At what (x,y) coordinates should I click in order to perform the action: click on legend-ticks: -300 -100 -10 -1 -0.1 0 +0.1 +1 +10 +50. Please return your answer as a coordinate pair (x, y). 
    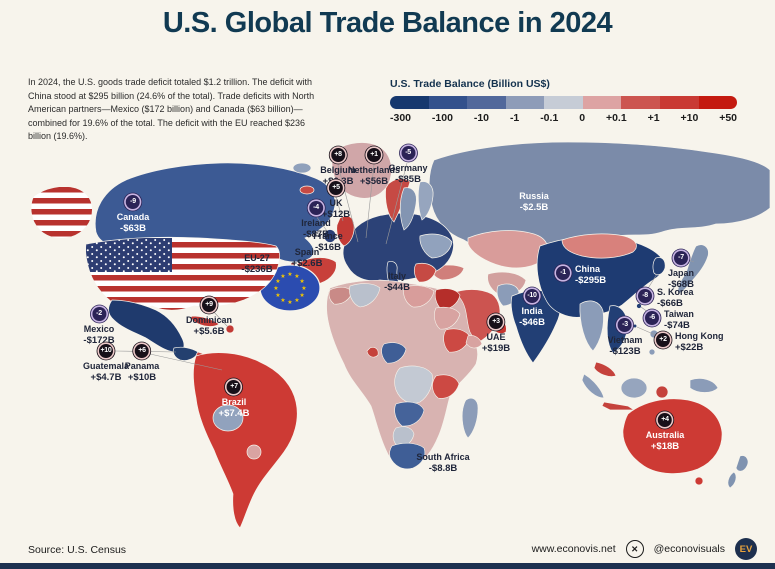
    Looking at the image, I should click on (563, 118).